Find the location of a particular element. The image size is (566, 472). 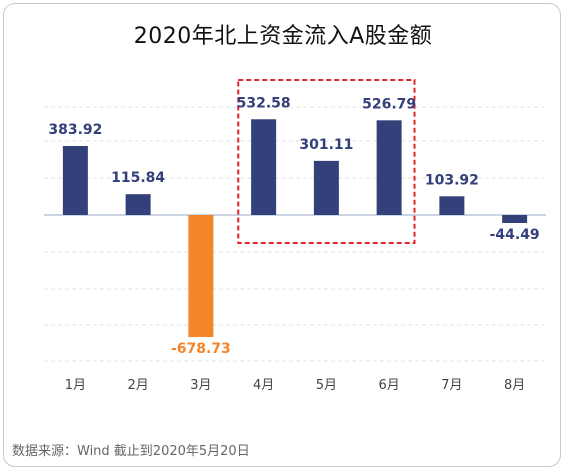

source-note: 数据来源：Wind 截止到2020年5月20日 is located at coordinates (131, 451).